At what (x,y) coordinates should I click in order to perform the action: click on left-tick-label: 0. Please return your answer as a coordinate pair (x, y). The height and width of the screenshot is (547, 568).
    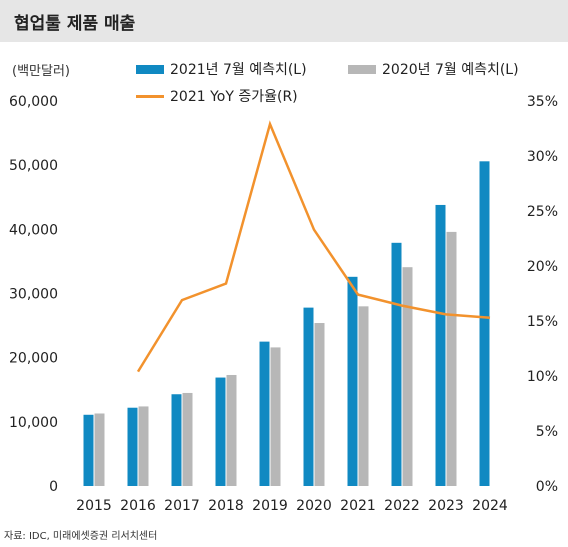
    Looking at the image, I should click on (53, 487).